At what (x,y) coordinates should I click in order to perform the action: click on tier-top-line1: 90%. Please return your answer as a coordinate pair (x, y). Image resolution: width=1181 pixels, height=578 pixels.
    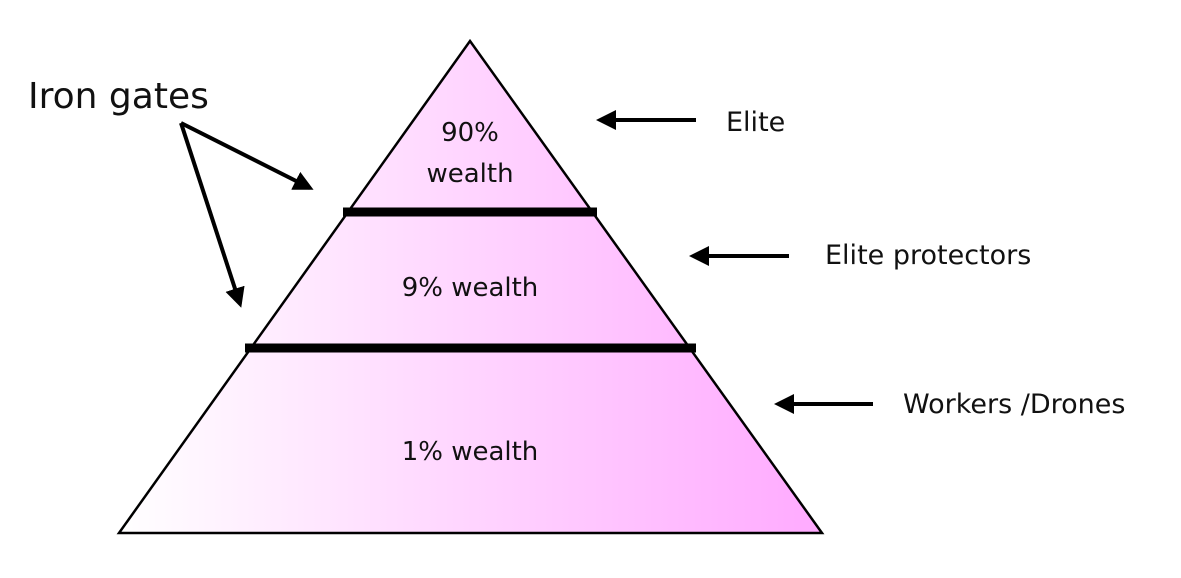
    Looking at the image, I should click on (470, 133).